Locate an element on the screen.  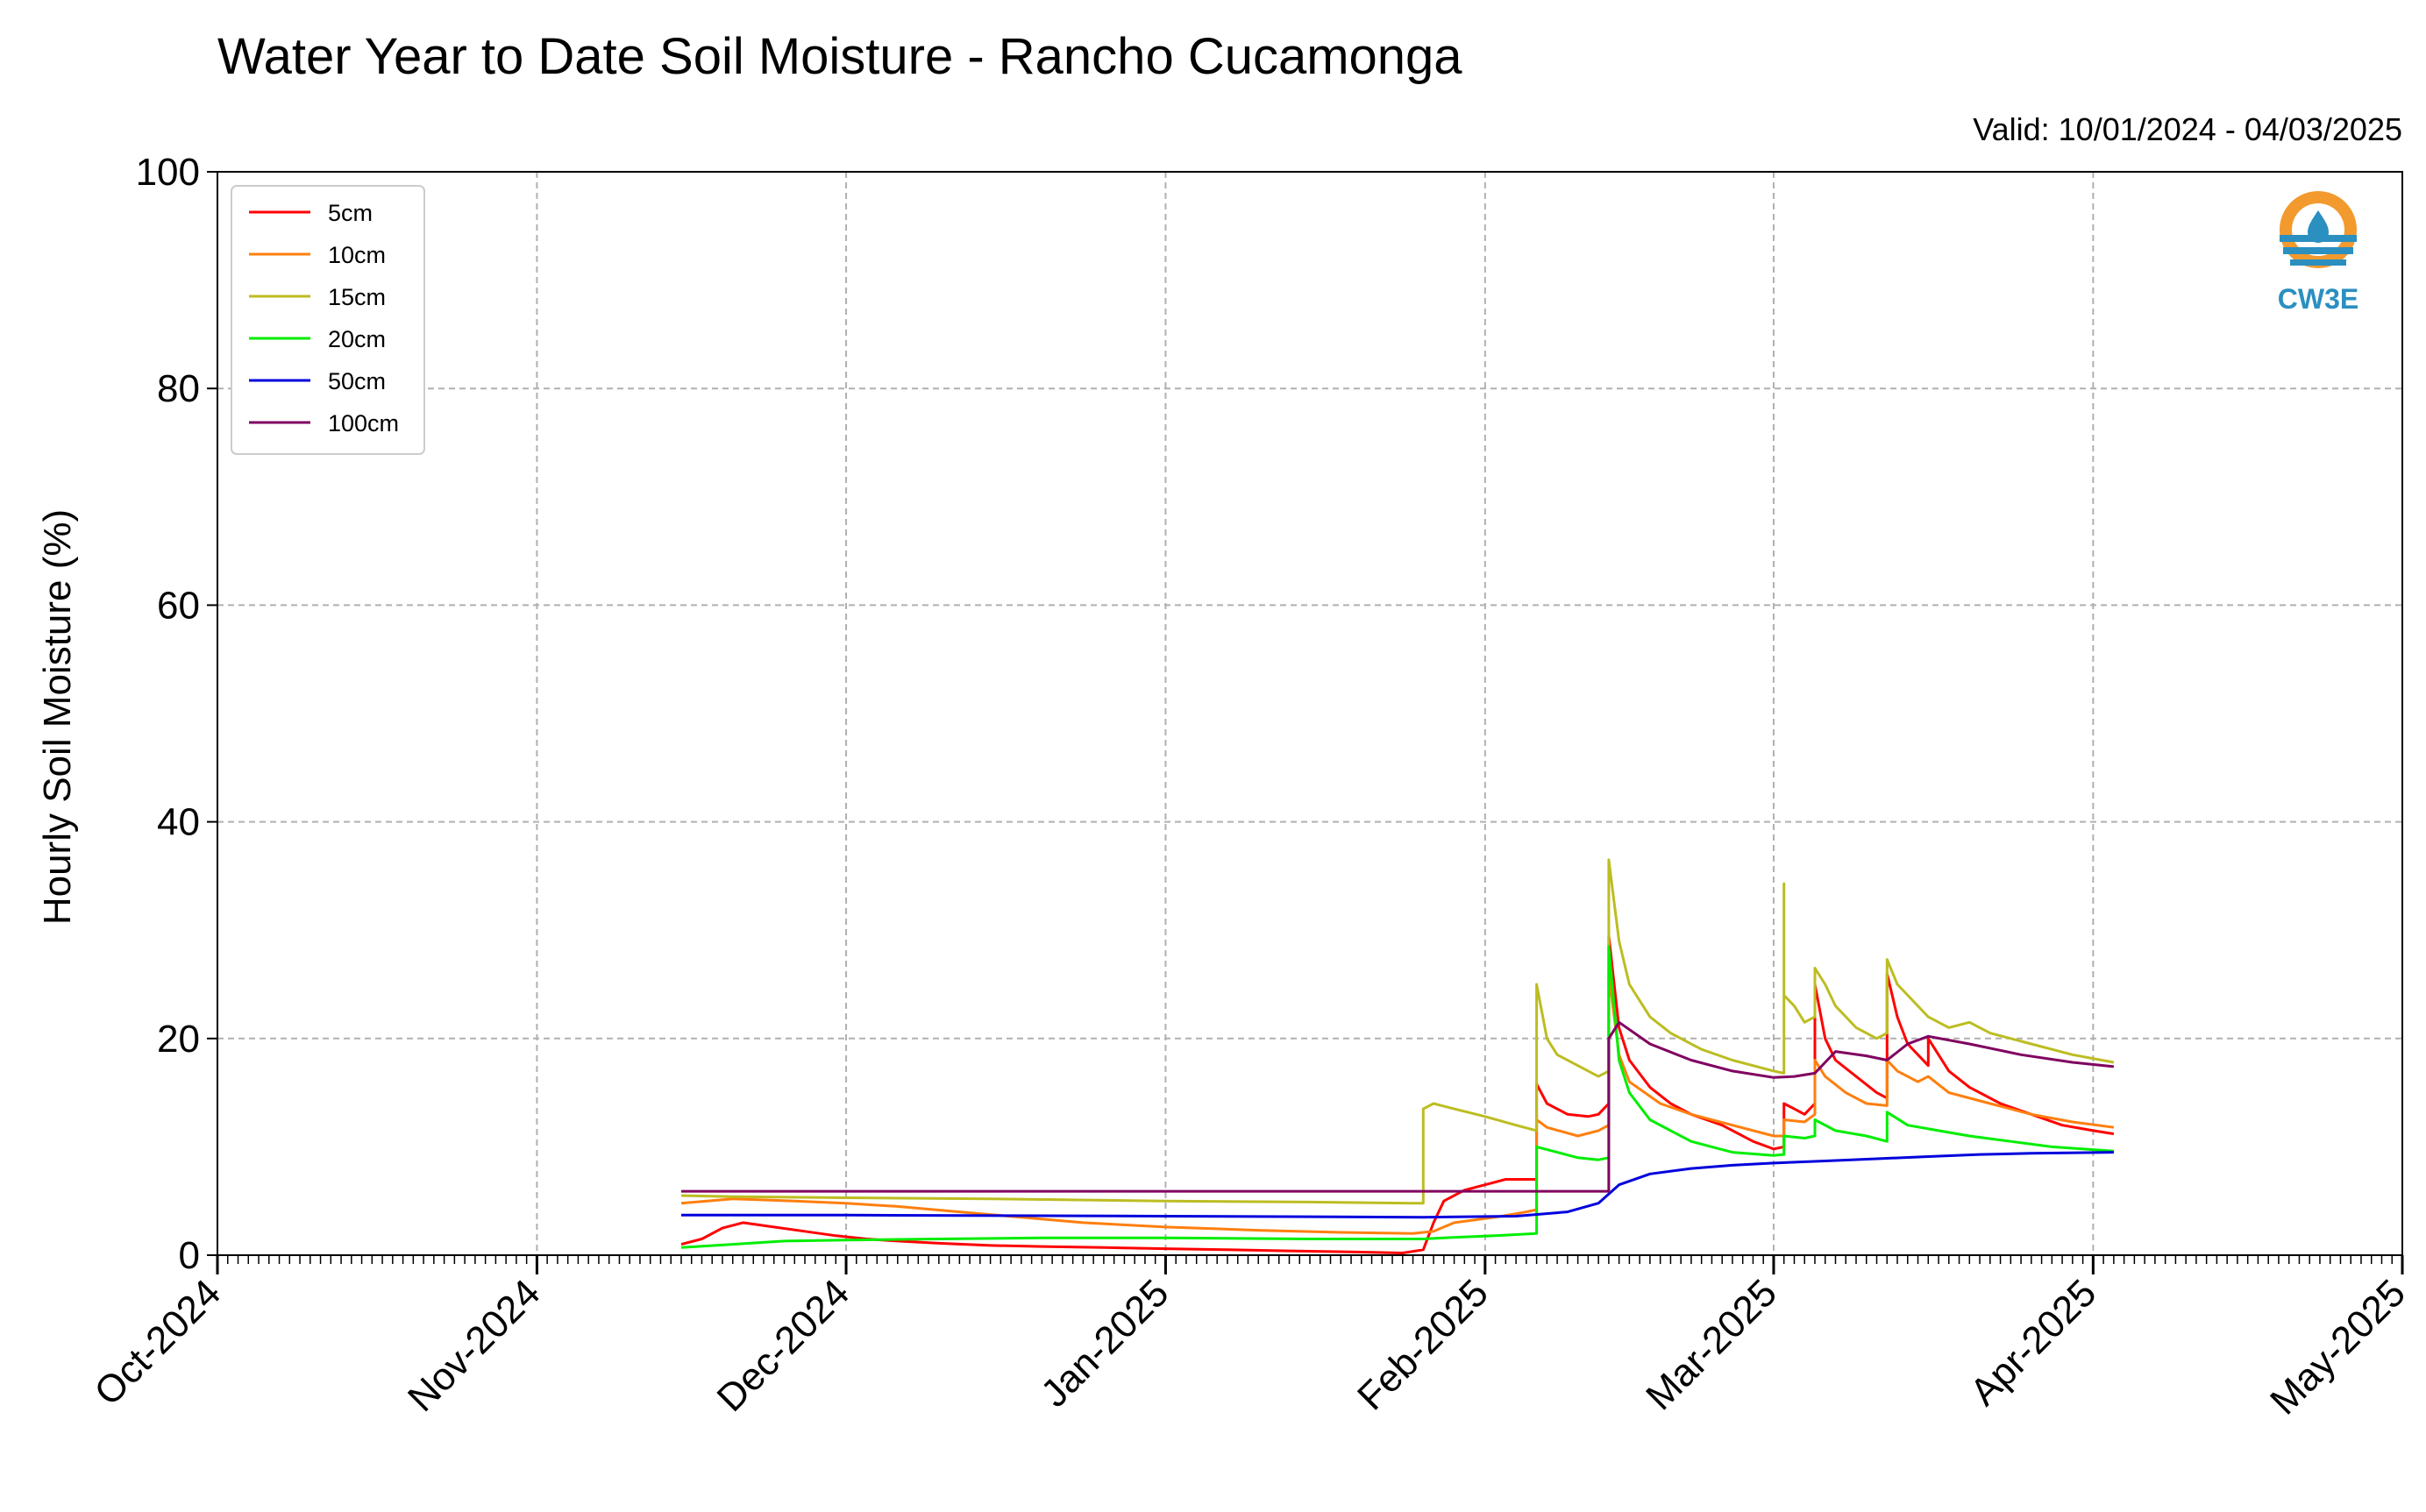
y-tick-label: 80 is located at coordinates (178, 388).